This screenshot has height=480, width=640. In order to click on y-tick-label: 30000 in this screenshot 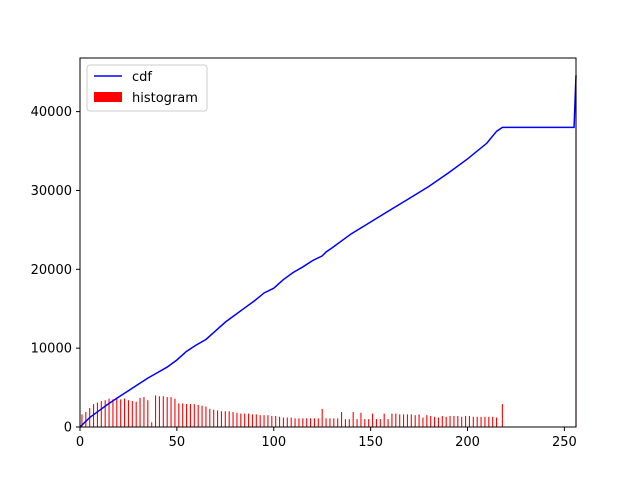, I will do `click(51, 191)`.